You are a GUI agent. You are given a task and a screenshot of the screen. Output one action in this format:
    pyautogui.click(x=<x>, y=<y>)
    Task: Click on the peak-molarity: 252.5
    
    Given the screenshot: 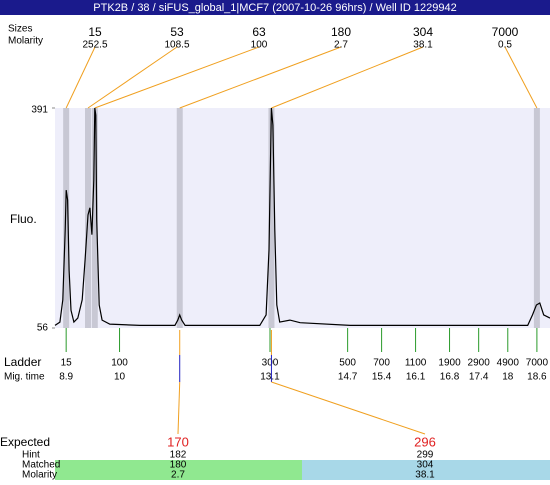 What is the action you would take?
    pyautogui.click(x=94, y=45)
    